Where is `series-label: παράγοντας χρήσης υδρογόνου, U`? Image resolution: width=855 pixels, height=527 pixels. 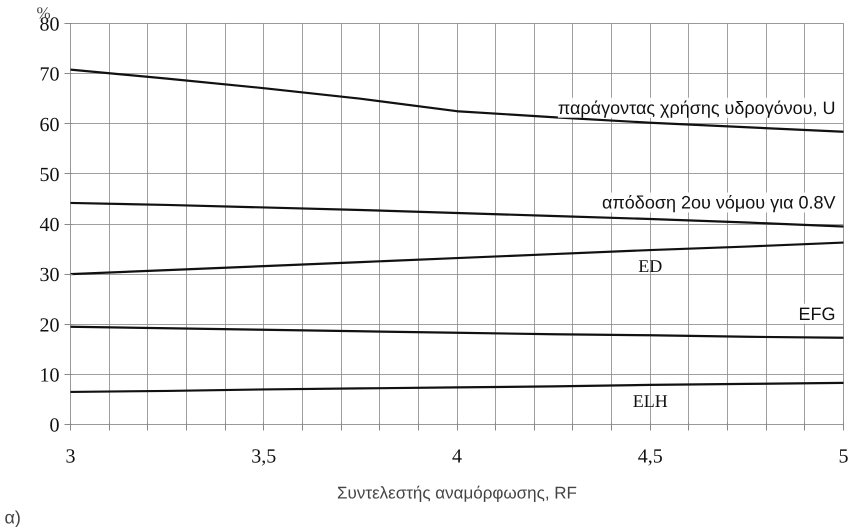
series-label: παράγοντας χρήσης υδρογόνου, U is located at coordinates (697, 108).